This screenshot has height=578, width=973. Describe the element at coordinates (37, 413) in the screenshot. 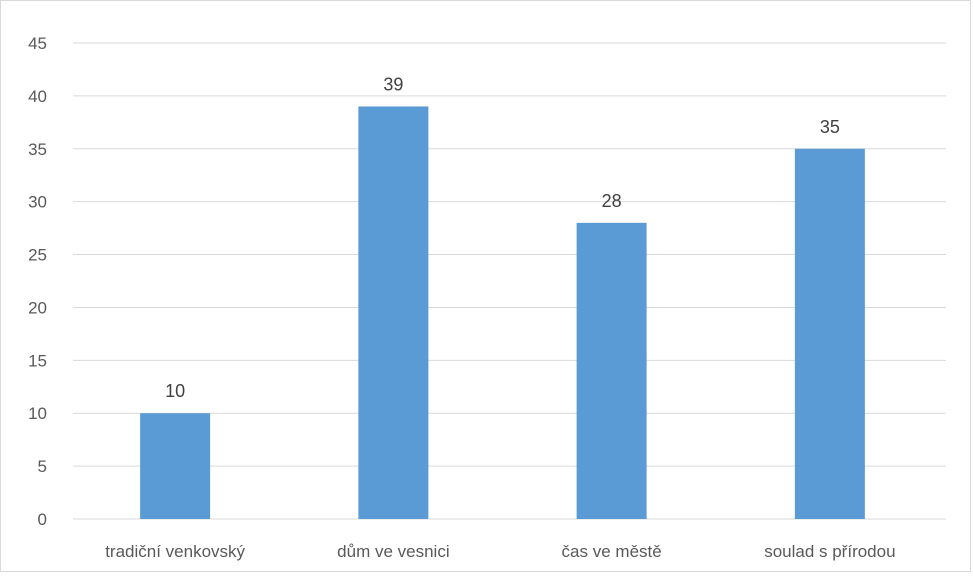

I see `y-tick-label: 10` at that location.